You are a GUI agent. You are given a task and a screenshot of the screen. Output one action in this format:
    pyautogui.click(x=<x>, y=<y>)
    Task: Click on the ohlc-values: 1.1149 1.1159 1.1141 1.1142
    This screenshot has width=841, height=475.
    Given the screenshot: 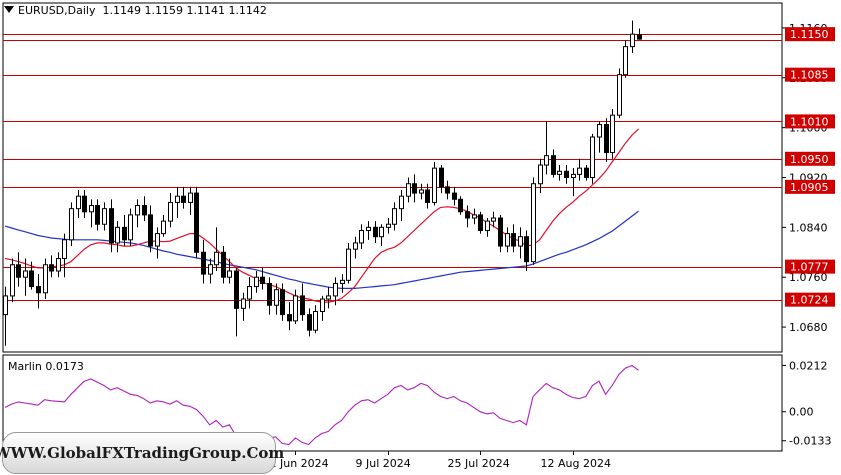 What is the action you would take?
    pyautogui.click(x=184, y=10)
    